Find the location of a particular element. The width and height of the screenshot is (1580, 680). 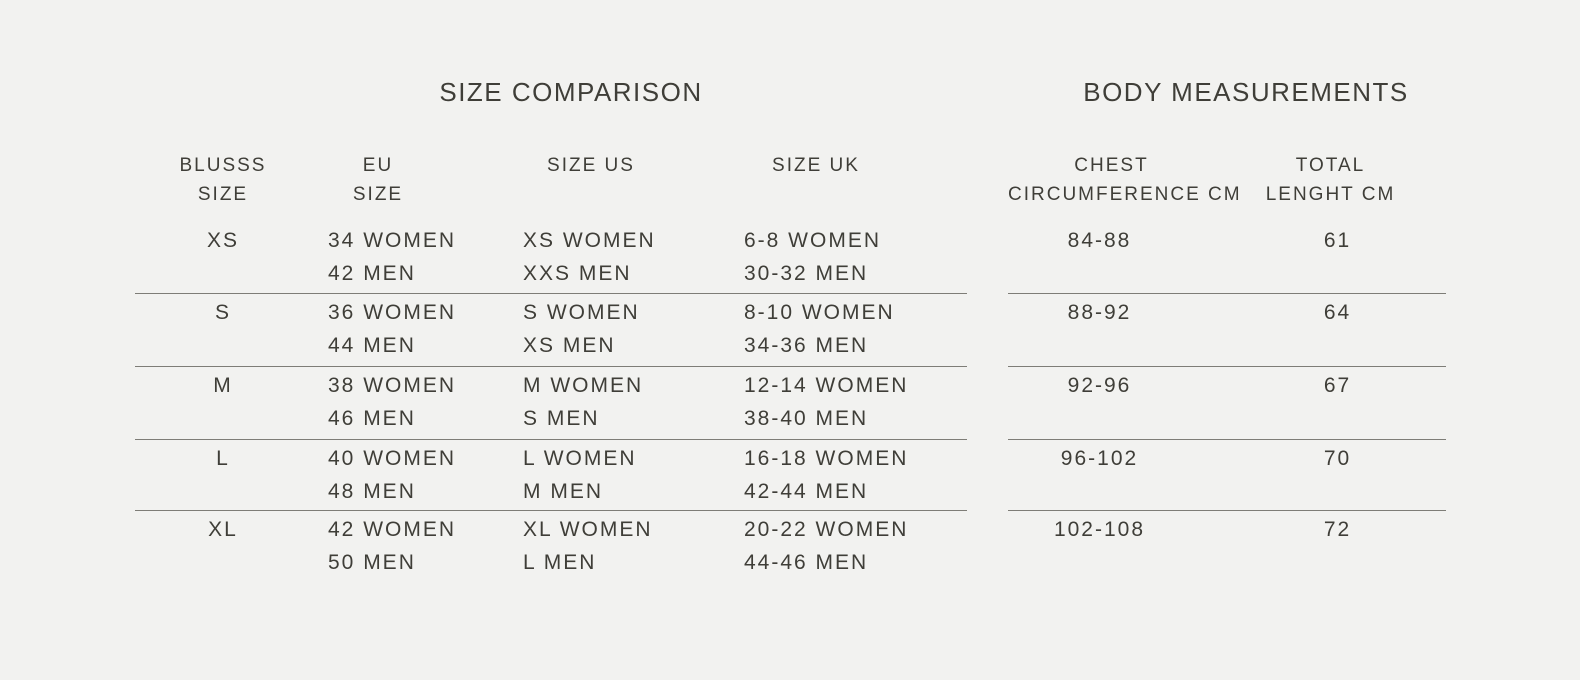

cell-line-men: 42 MEN is located at coordinates (372, 273).